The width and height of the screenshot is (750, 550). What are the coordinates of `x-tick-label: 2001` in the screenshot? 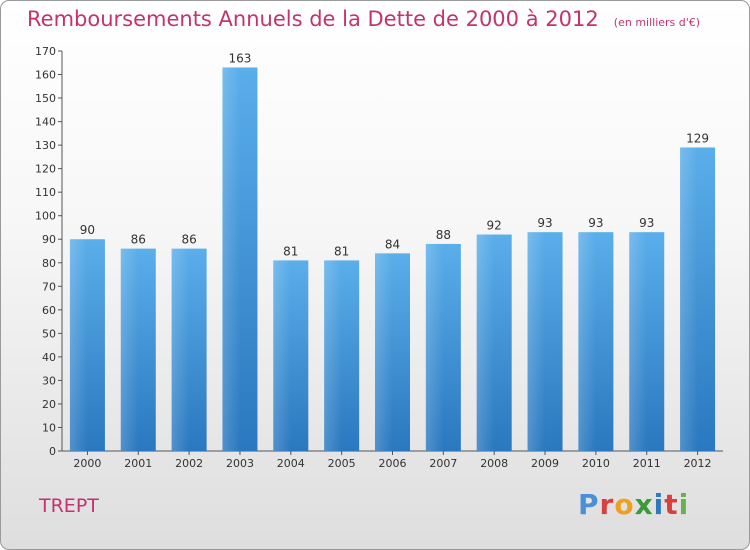 It's located at (138, 463).